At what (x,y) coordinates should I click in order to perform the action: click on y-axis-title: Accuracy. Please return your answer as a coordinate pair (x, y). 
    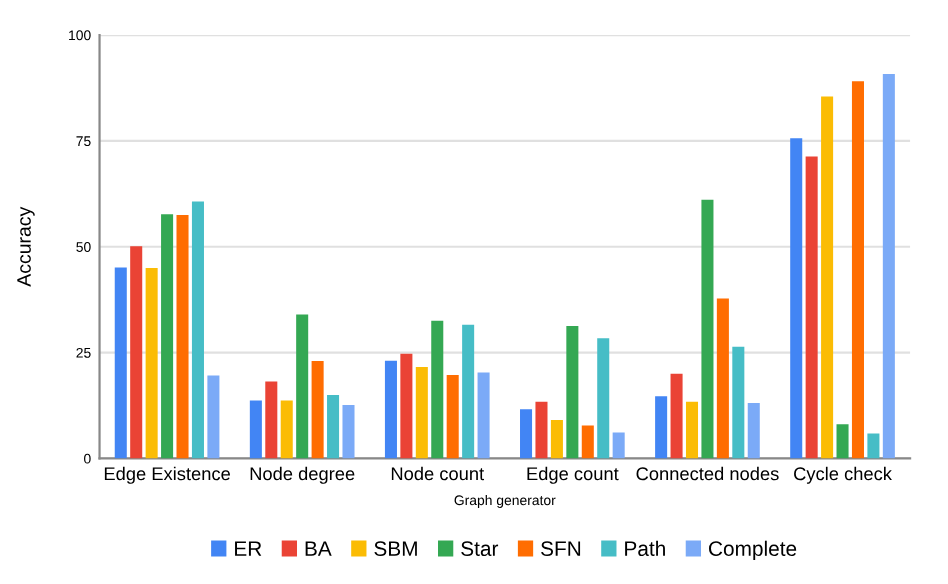
    Looking at the image, I should click on (26, 246).